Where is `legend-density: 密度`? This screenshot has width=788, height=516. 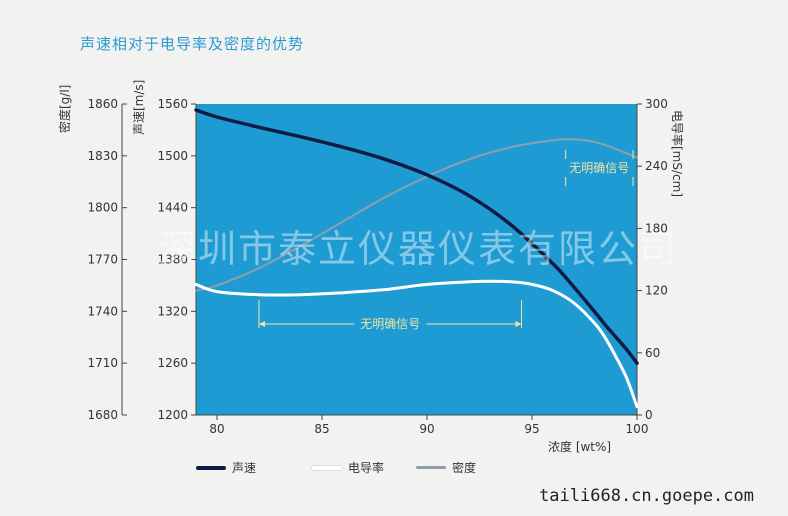
legend-density: 密度 is located at coordinates (446, 467).